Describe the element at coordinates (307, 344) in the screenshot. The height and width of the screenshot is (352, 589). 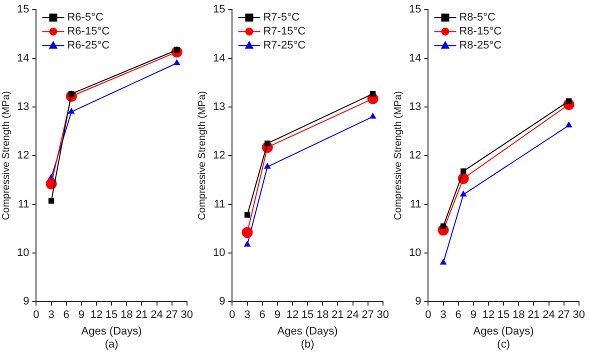
I see `text: (b)` at that location.